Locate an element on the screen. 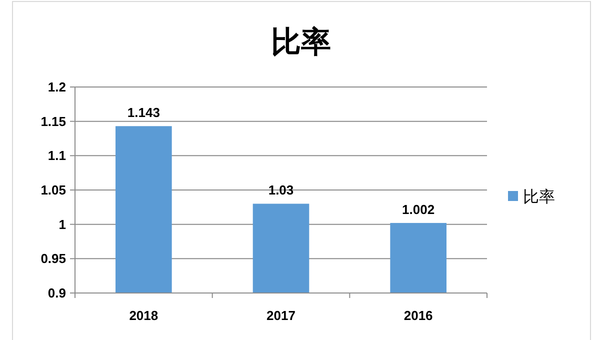 The image size is (604, 340). data-label: 1.143 is located at coordinates (143, 112).